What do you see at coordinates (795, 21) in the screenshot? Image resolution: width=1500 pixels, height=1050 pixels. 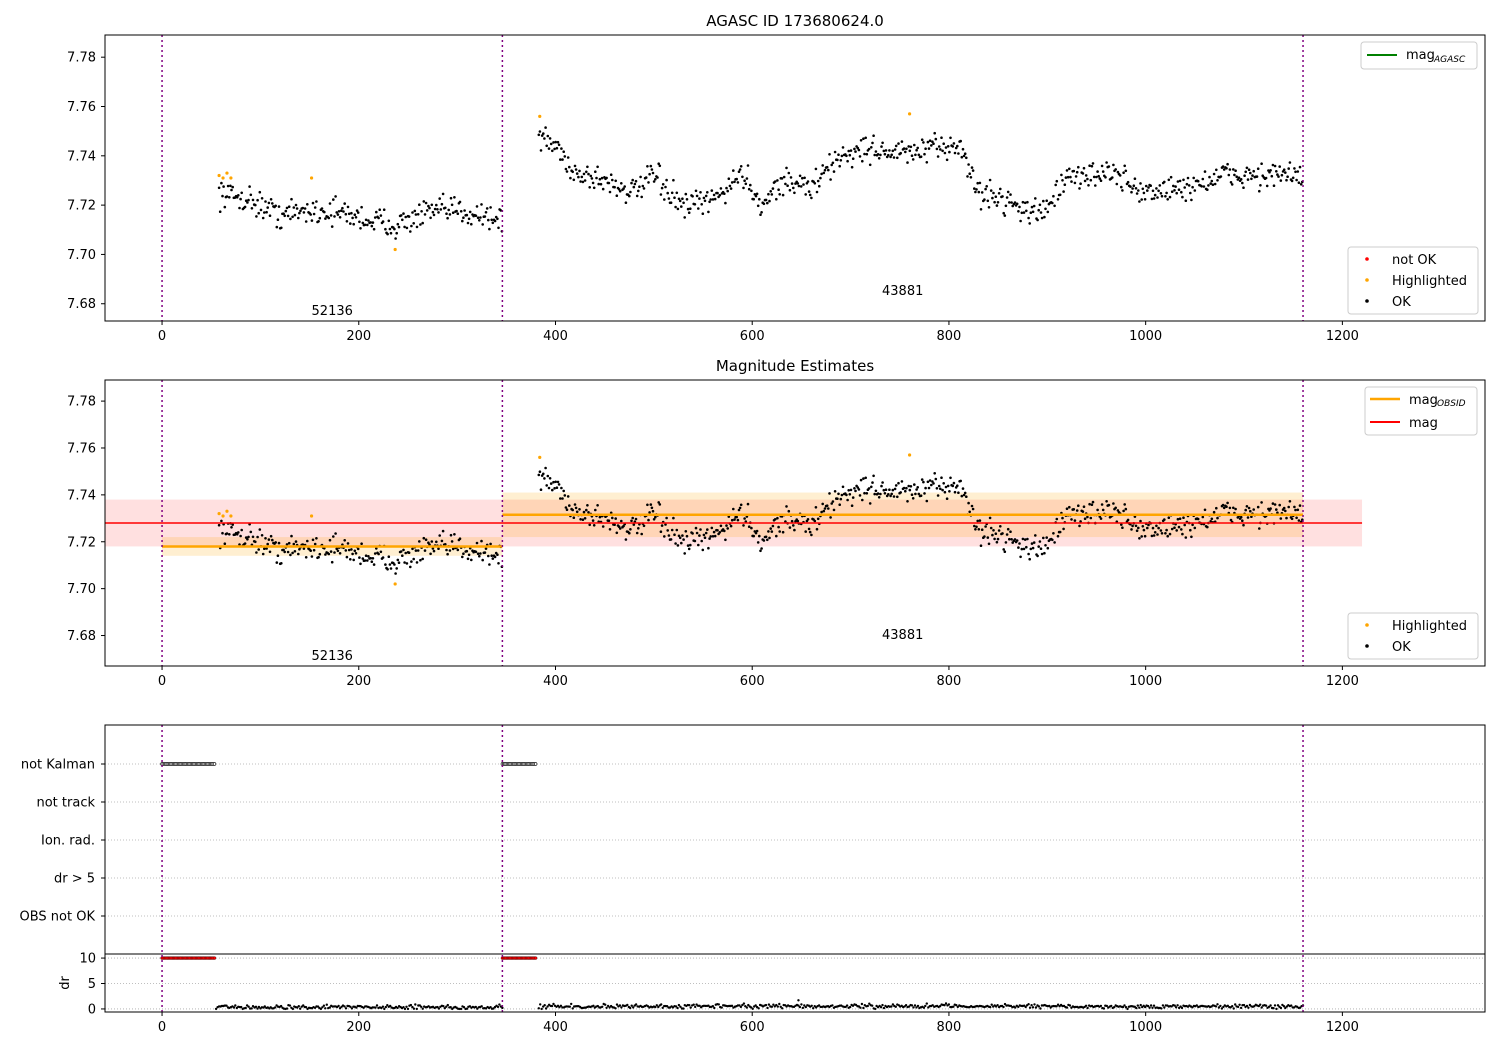 I see `panel1-title: AGASC ID 173680624.0` at bounding box center [795, 21].